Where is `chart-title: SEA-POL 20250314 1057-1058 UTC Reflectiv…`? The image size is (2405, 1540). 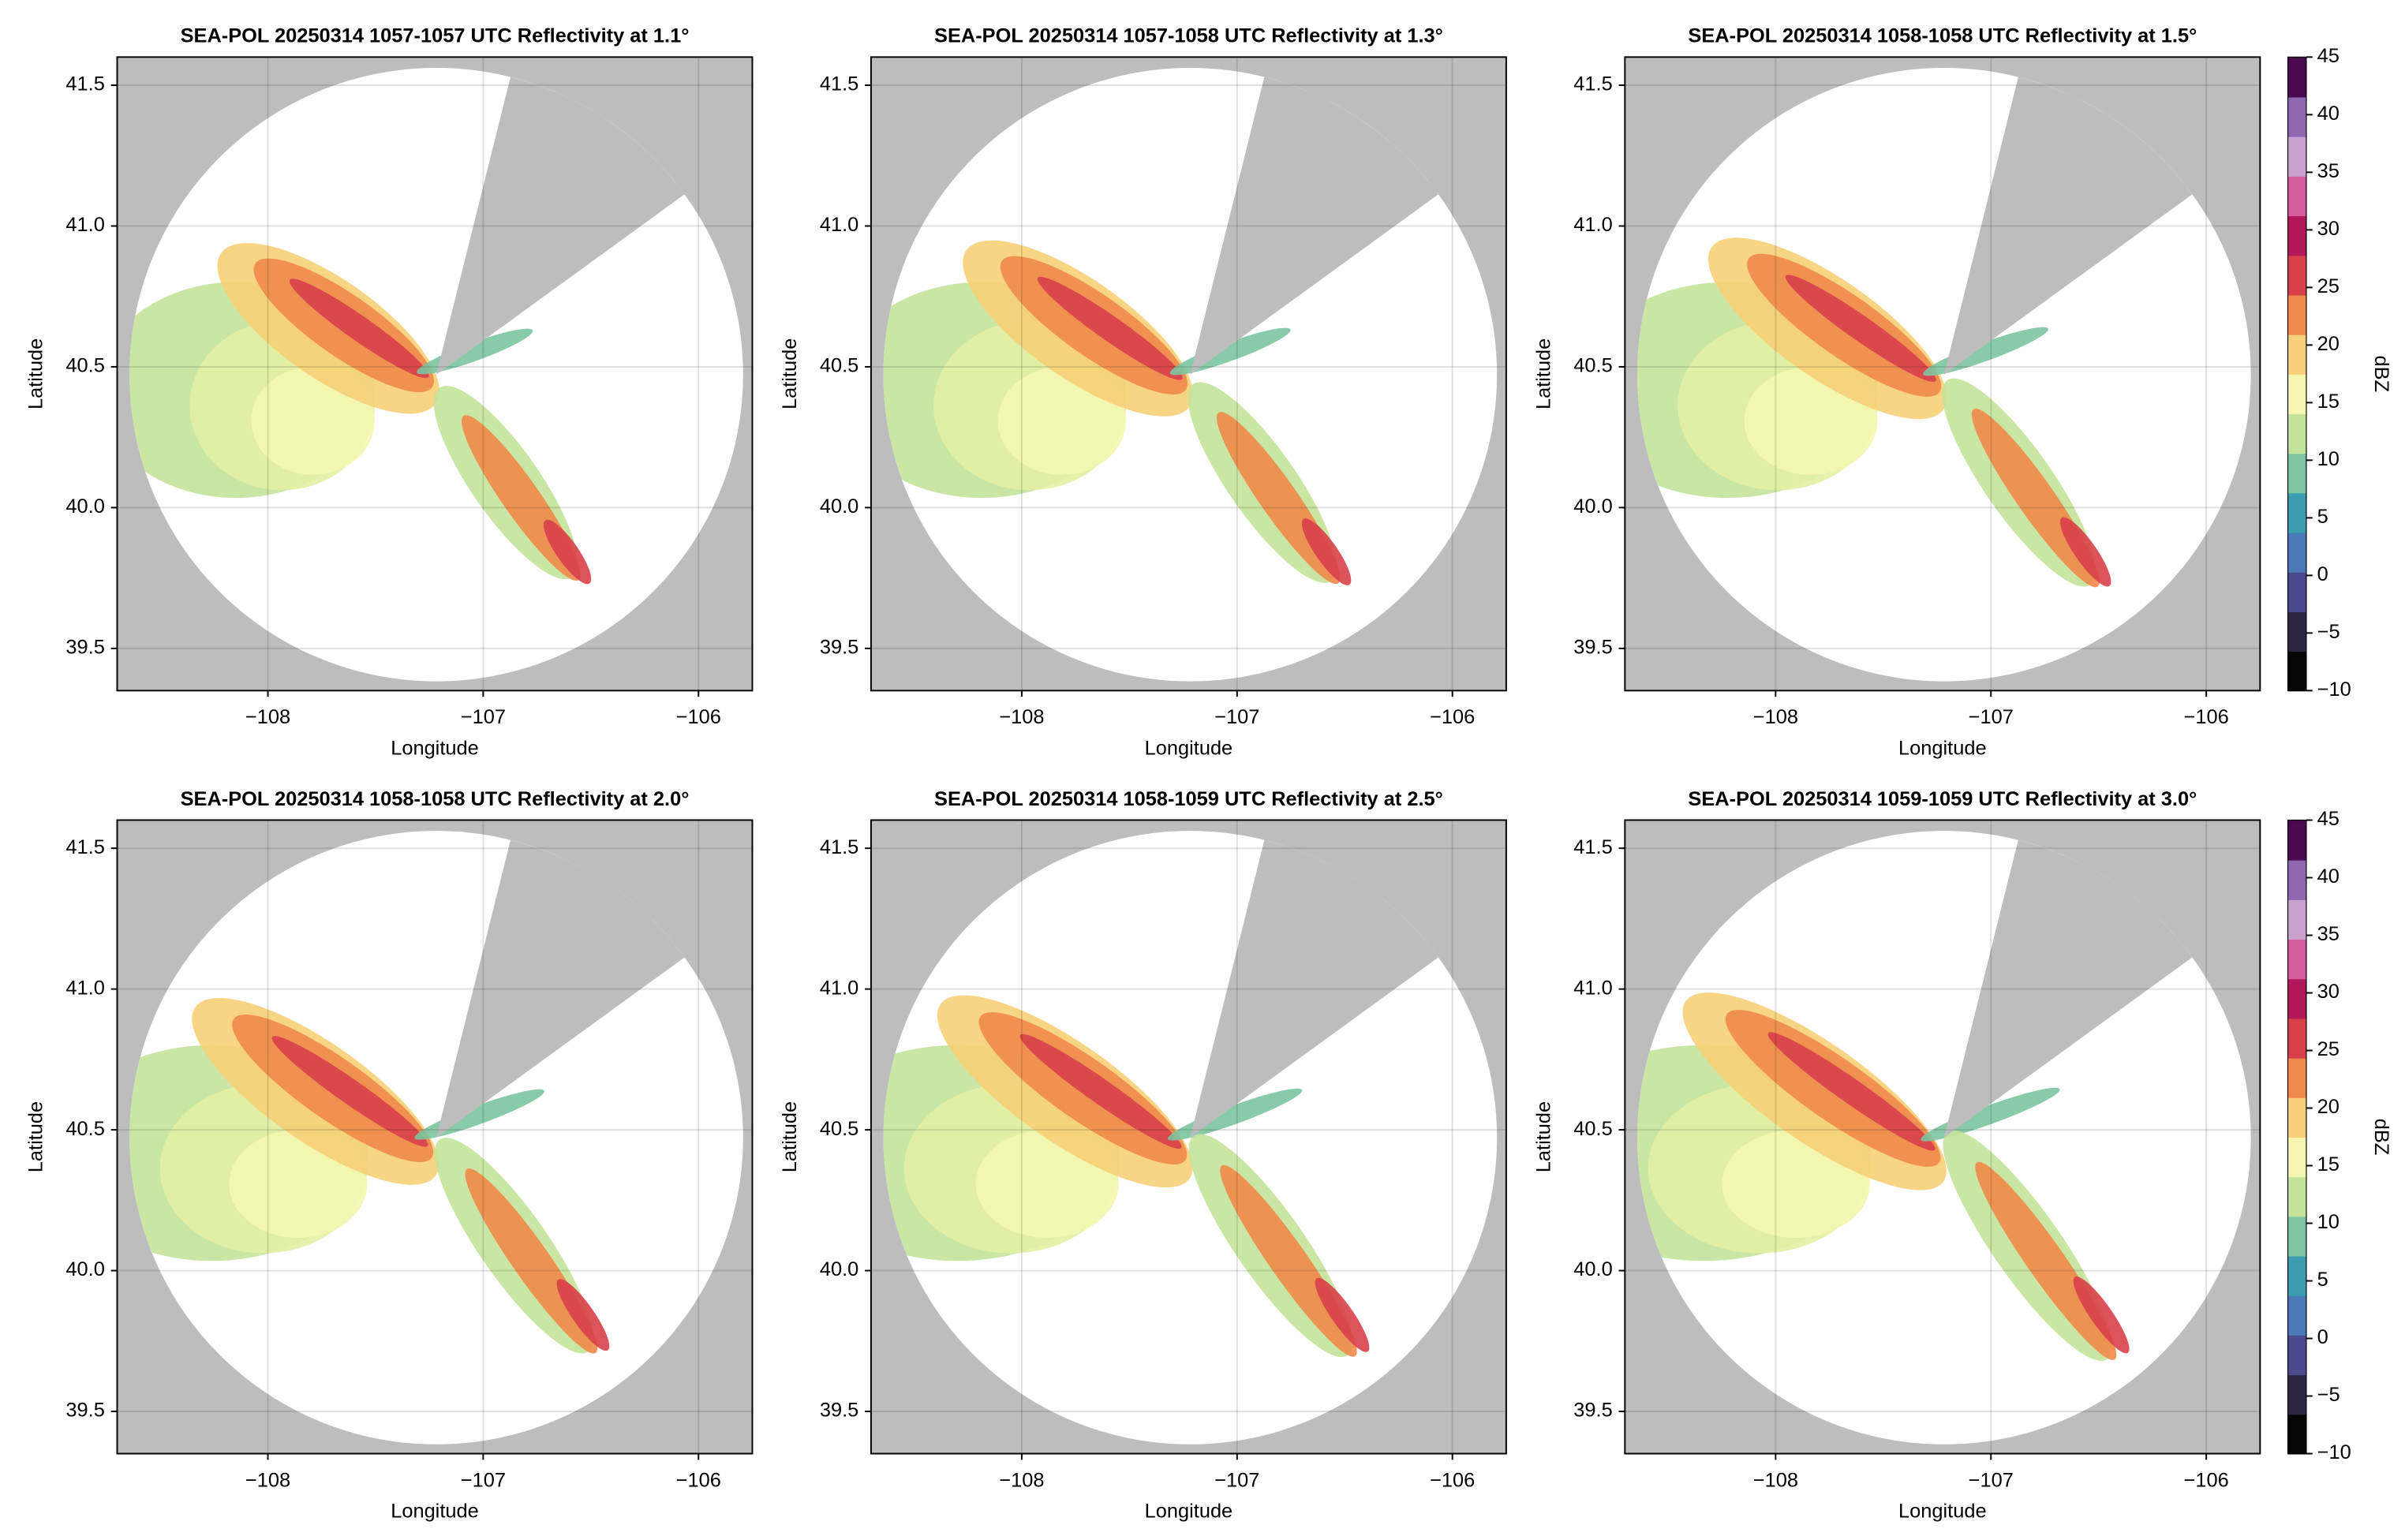
chart-title: SEA-POL 20250314 1057-1058 UTC Reflectiv… is located at coordinates (1188, 36).